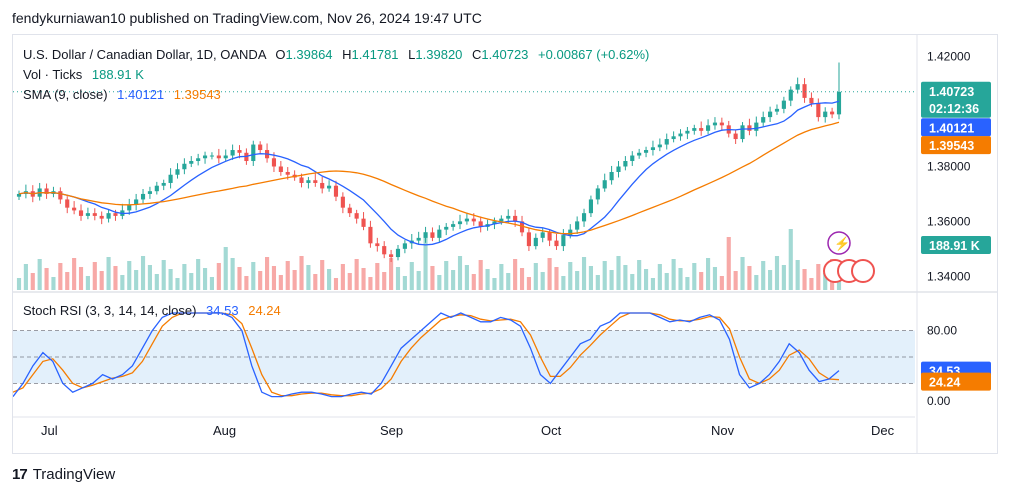 This screenshot has width=1011, height=498. What do you see at coordinates (942, 331) in the screenshot?
I see `stoch-tick-label: 80.00` at bounding box center [942, 331].